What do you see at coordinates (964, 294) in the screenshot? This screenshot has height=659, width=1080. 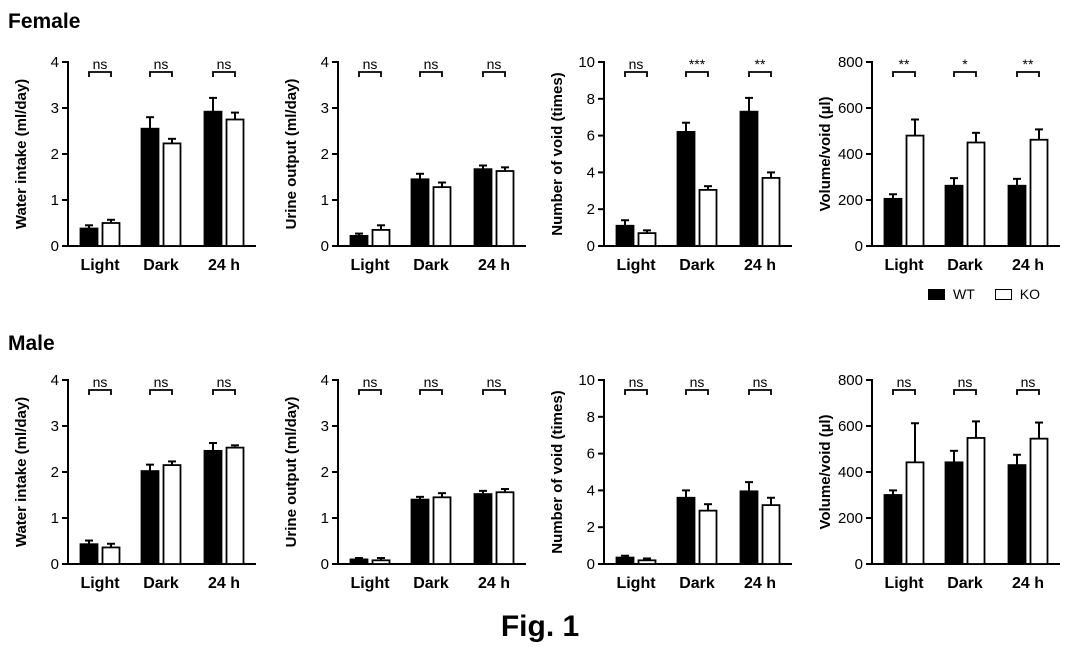 I see `legend-label-wt: WT` at bounding box center [964, 294].